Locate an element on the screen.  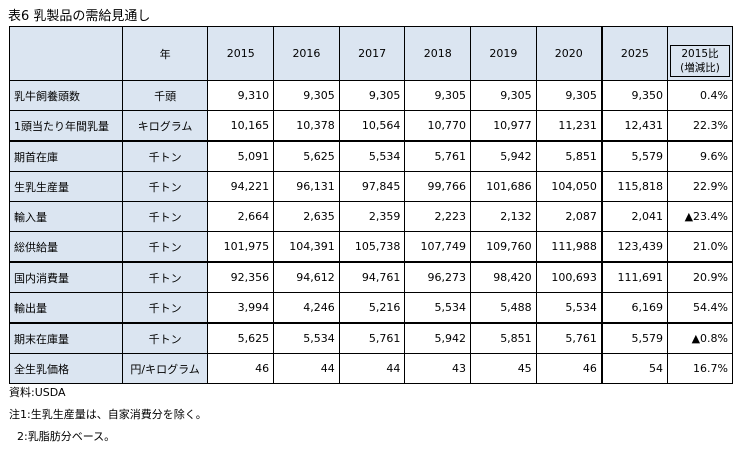
row-label: 全生乳価格 is located at coordinates (66, 368).